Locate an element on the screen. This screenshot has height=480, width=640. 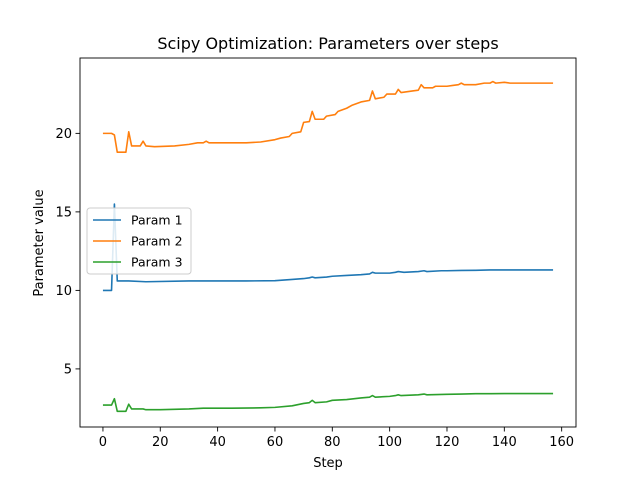
legend-label-param-2: Param 2 is located at coordinates (157, 241).